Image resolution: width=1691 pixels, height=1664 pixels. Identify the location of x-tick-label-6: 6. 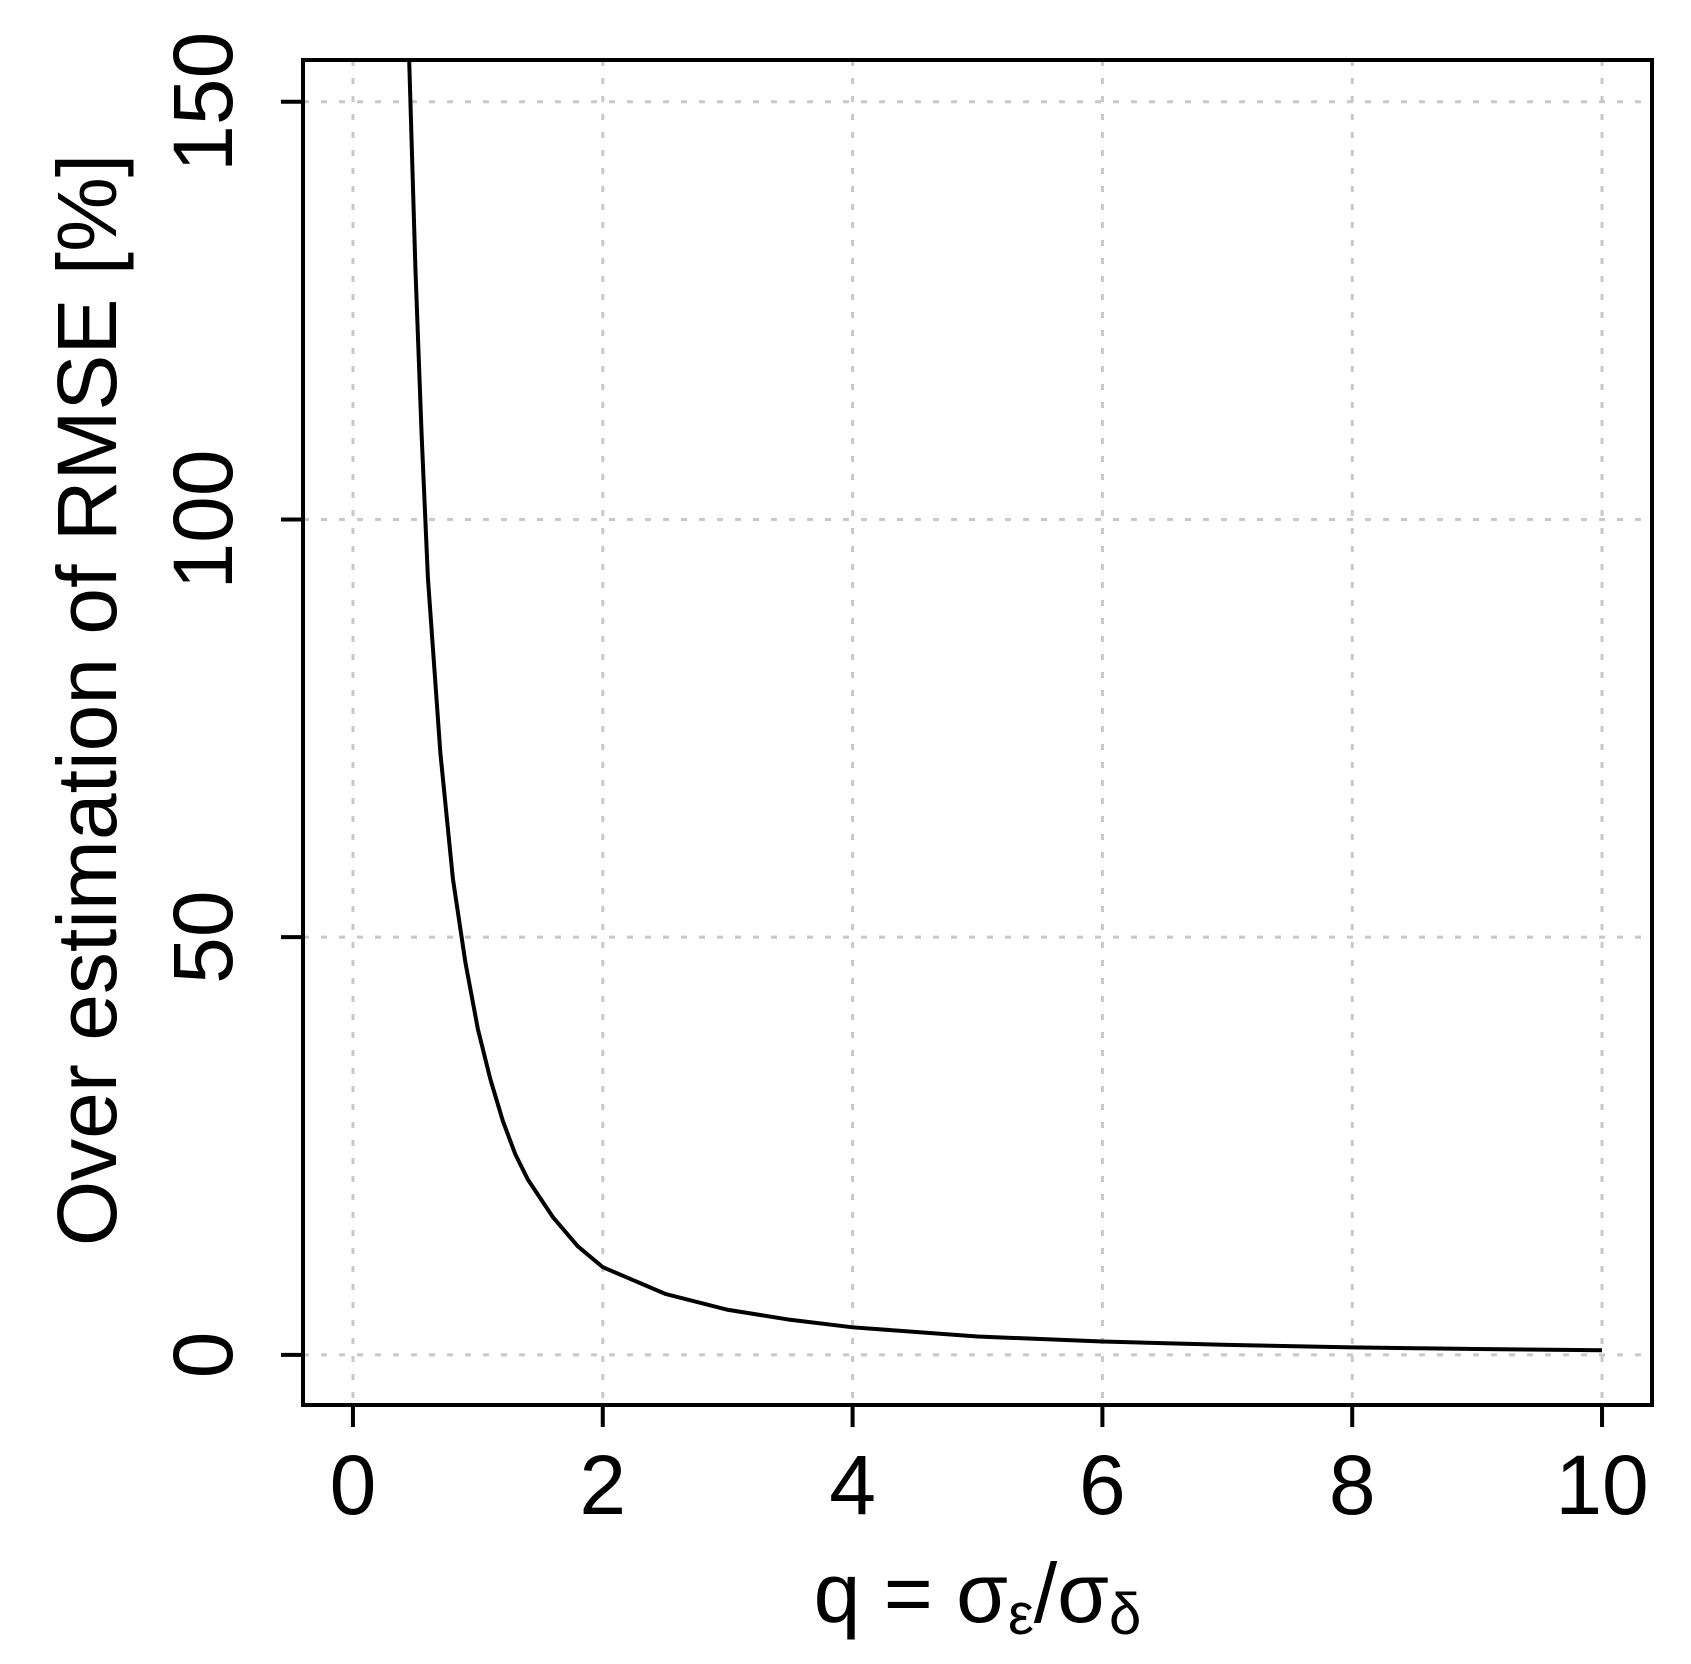
(1102, 1485).